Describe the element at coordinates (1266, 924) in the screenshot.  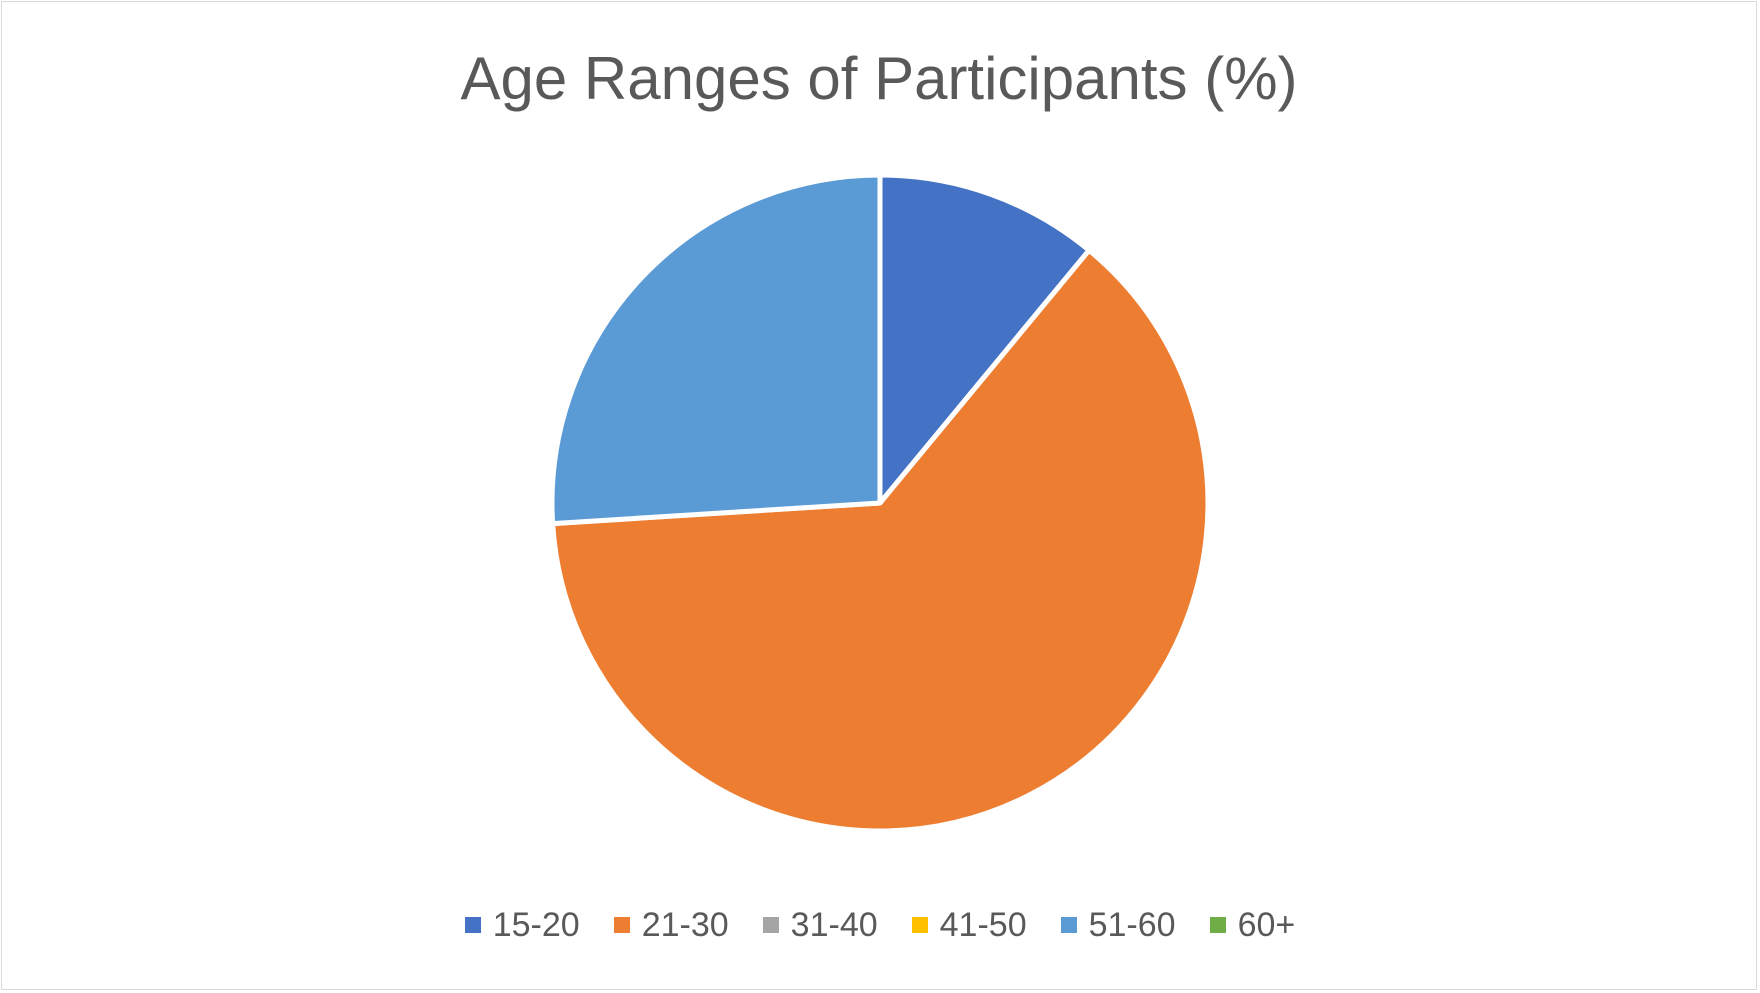
I see `legend-label: 60+` at that location.